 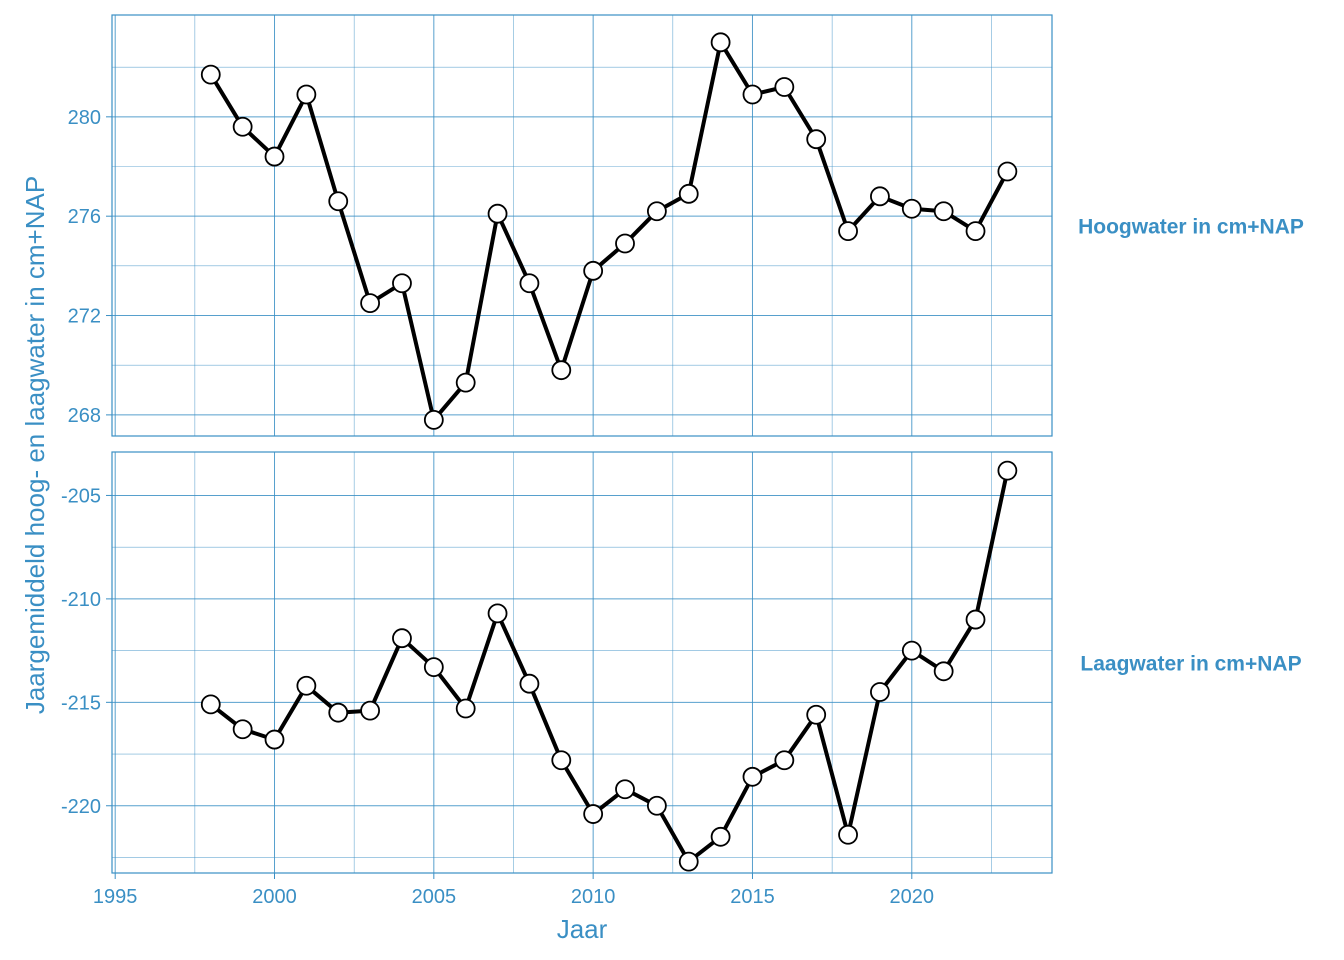 I want to click on y-tick-label: -220, so click(x=81, y=807).